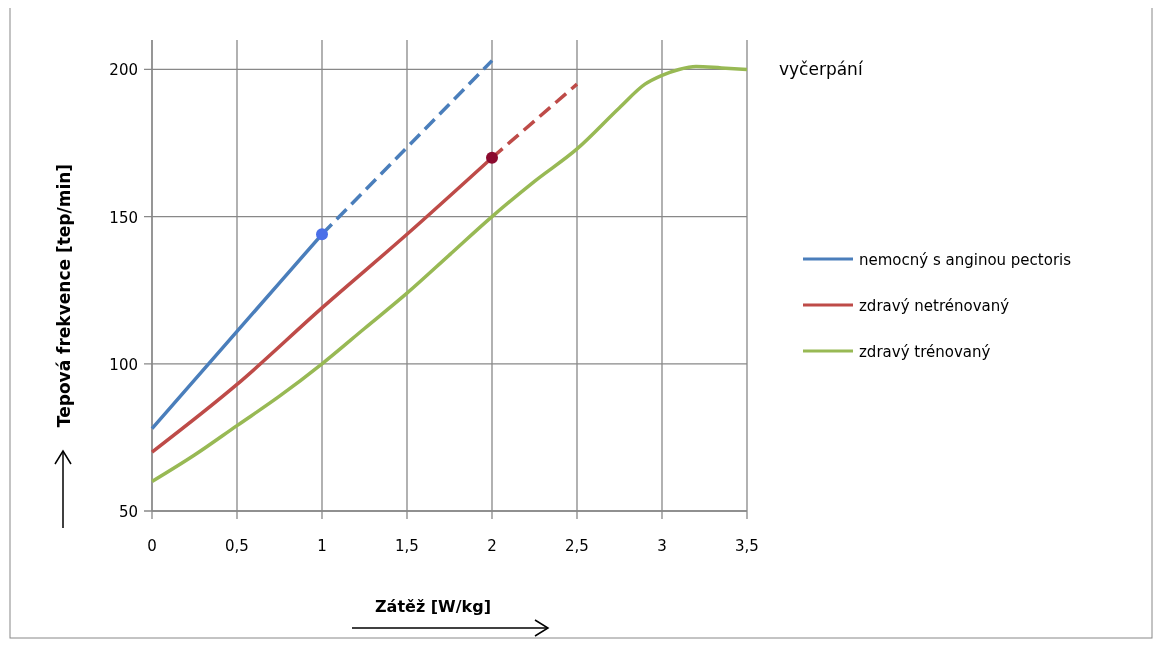 The height and width of the screenshot is (646, 1162). What do you see at coordinates (128, 512) in the screenshot?
I see `y-tick-label: 50` at bounding box center [128, 512].